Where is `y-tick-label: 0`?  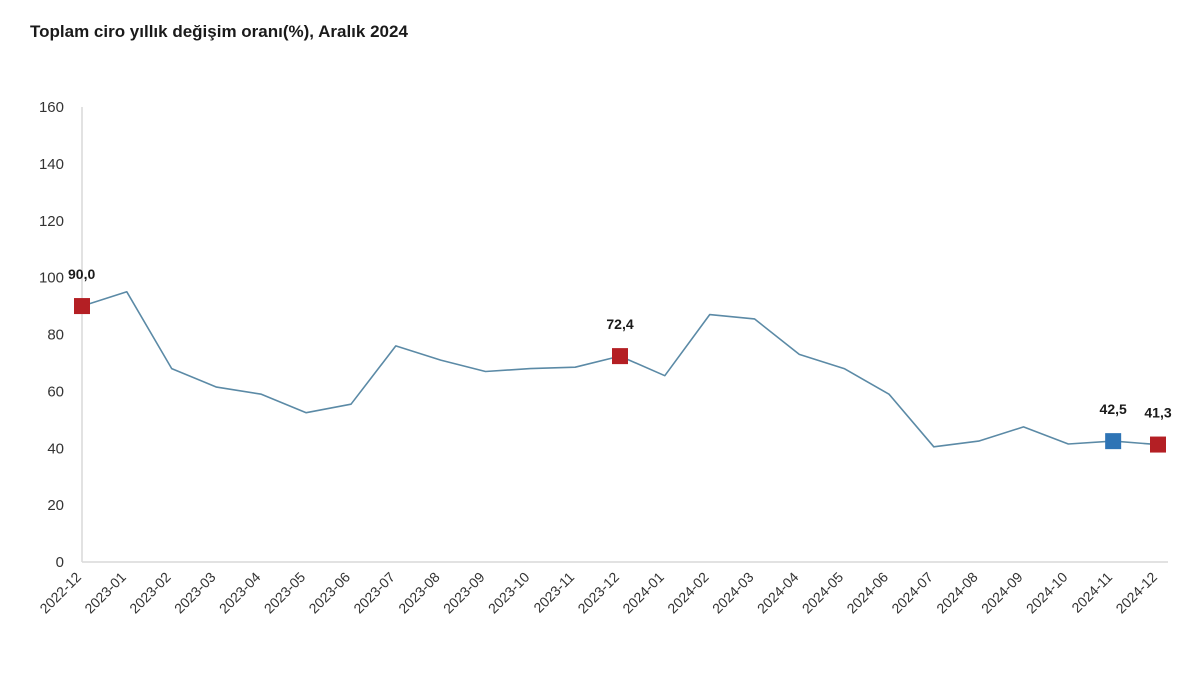
y-tick-label: 0 is located at coordinates (60, 562).